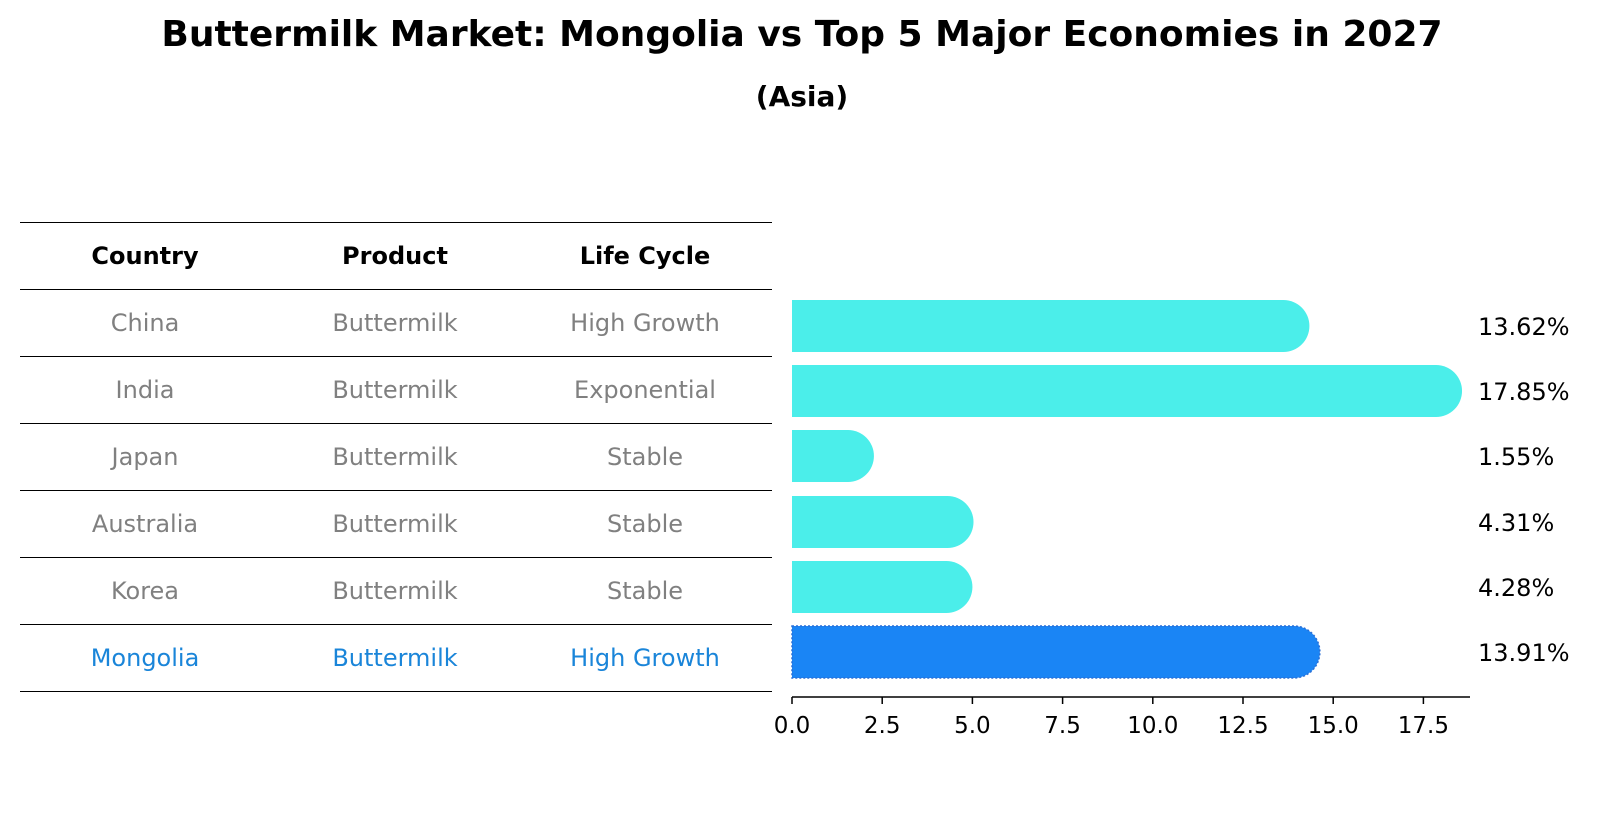 Image resolution: width=1604 pixels, height=823 pixels. What do you see at coordinates (1524, 327) in the screenshot?
I see `bar-value-label: 13.62%` at bounding box center [1524, 327].